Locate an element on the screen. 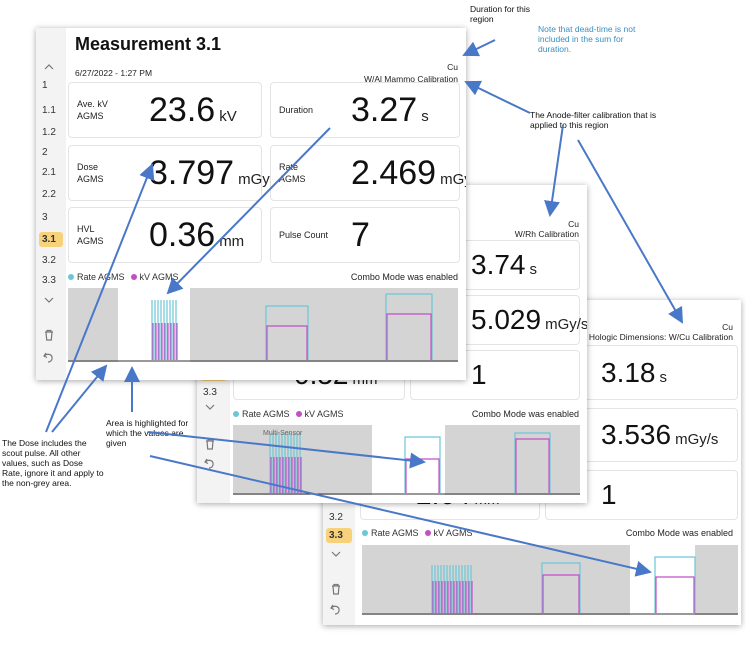 The width and height of the screenshot is (746, 649). metric-card: 1 is located at coordinates (495, 375).